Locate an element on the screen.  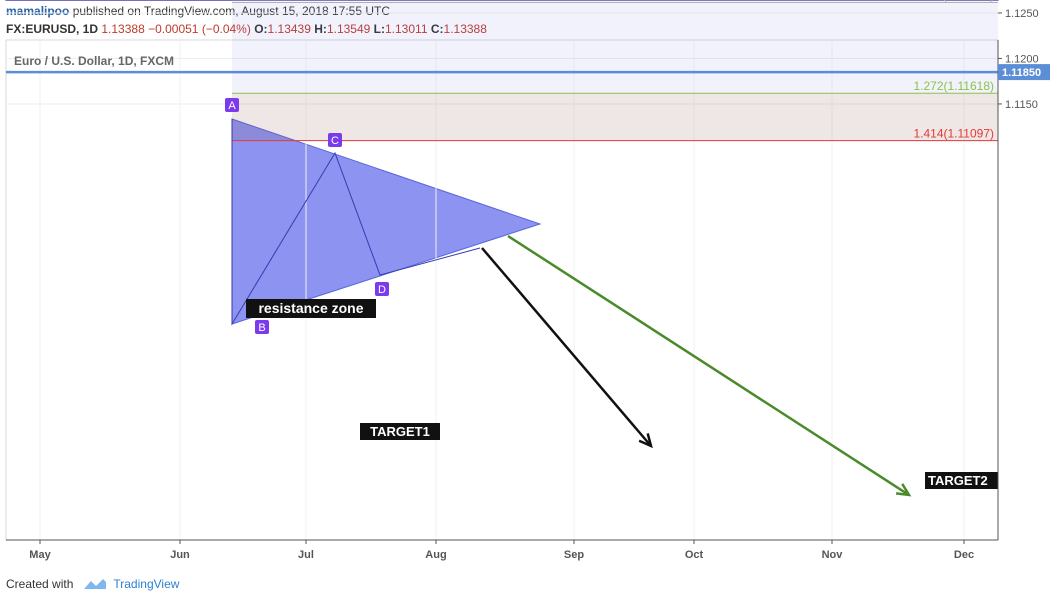
low-value: 1.13011 is located at coordinates (406, 29).